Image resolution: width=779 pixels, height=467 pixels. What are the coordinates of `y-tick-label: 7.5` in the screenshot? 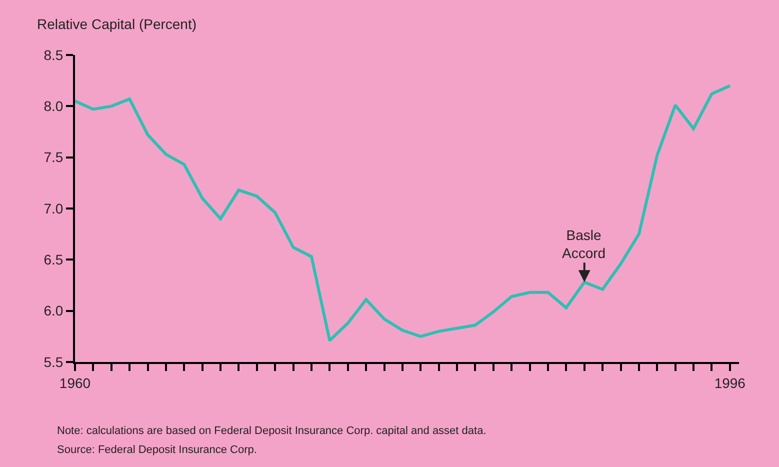 It's located at (54, 157).